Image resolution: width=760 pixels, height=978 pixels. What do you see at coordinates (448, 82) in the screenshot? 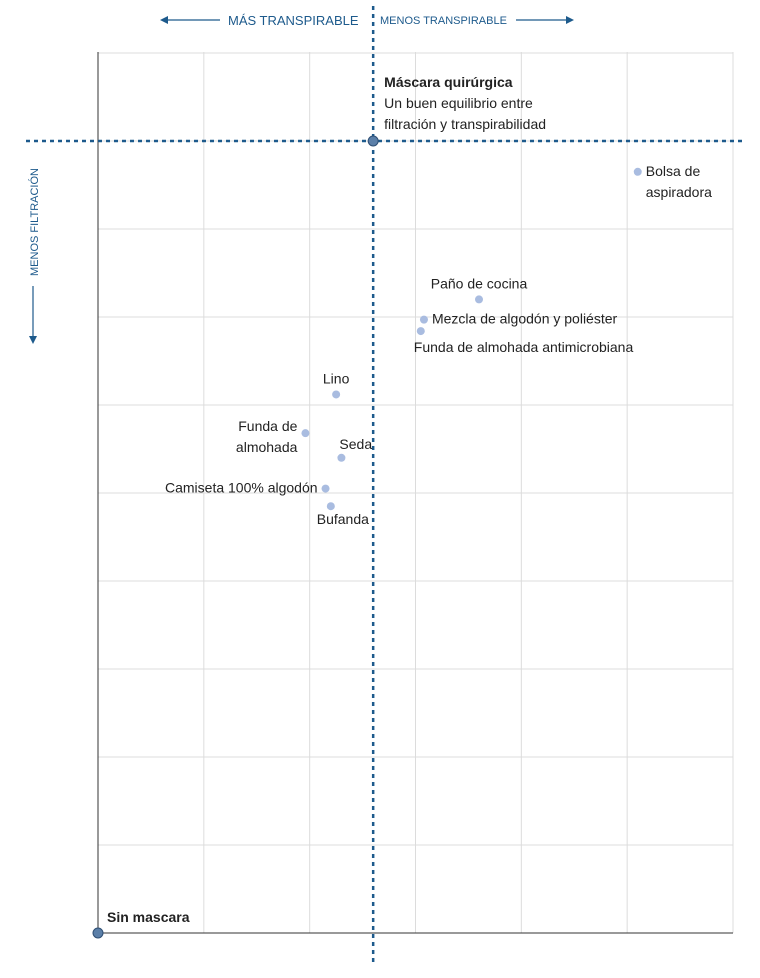
I see `reference-title: Máscara quirúrgica` at bounding box center [448, 82].